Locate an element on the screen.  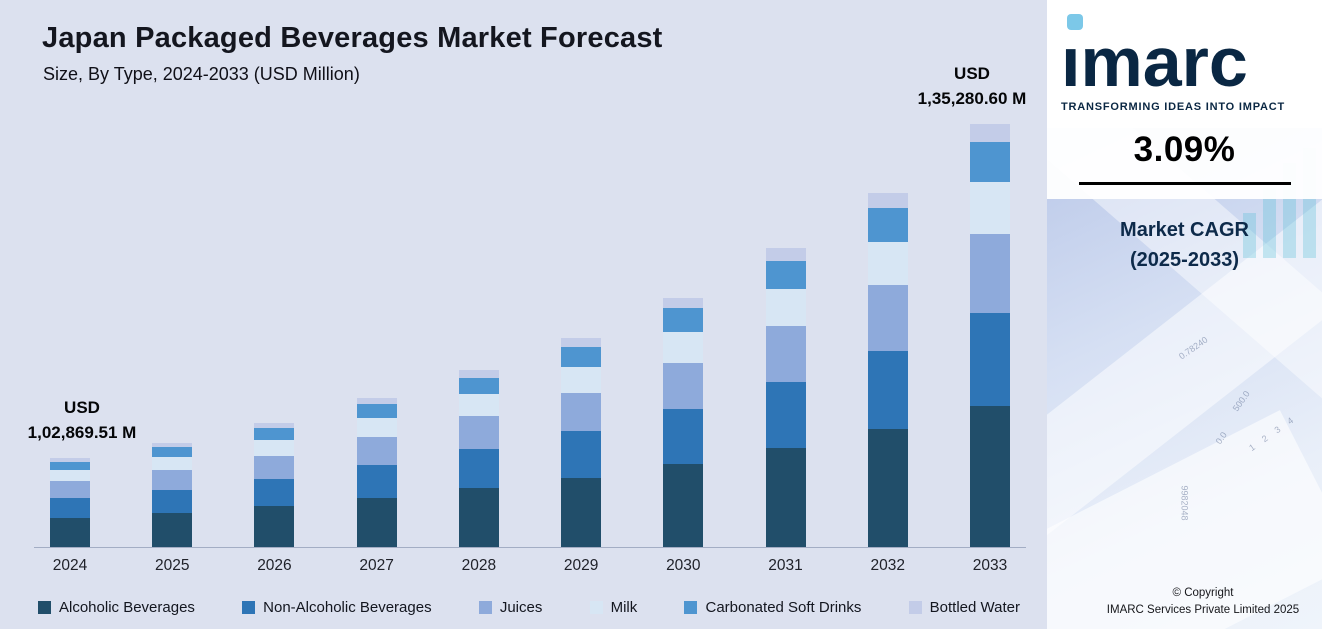
x-axis-label-2032: 2032 is located at coordinates (887, 565).